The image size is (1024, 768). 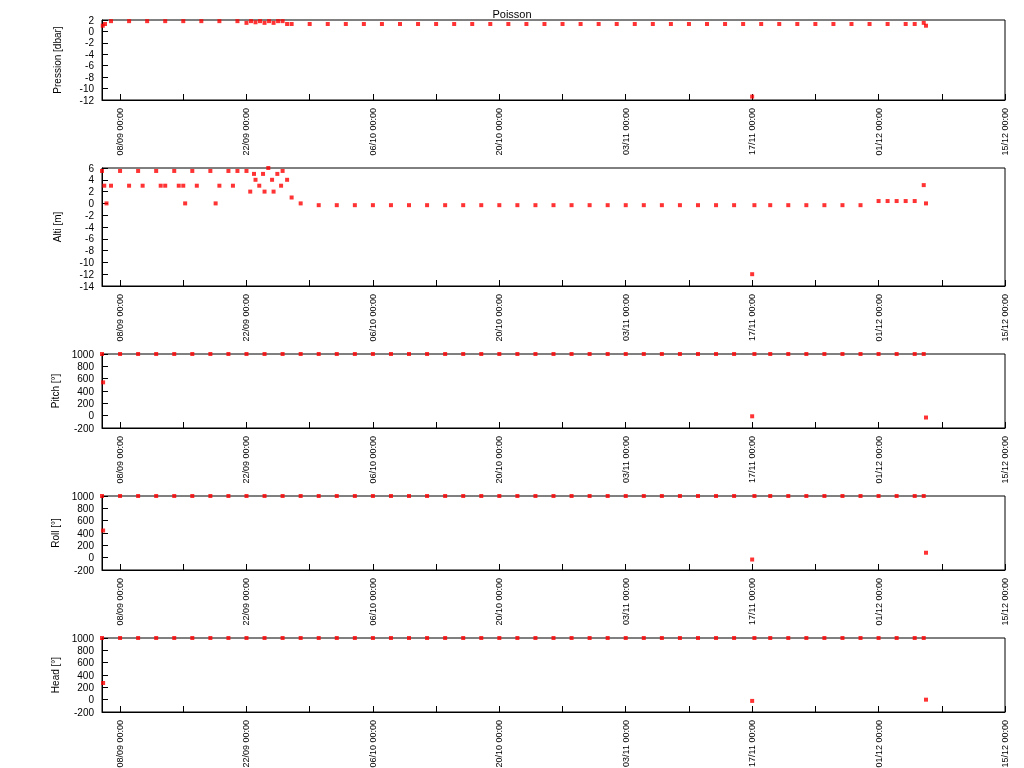 What do you see at coordinates (56, 391) in the screenshot?
I see `y-axis-title: Pitch [°]` at bounding box center [56, 391].